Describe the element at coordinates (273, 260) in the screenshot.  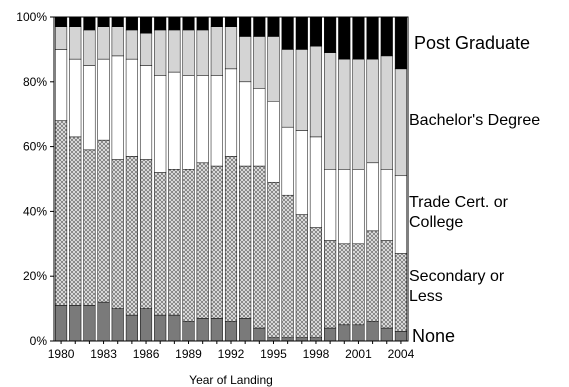
I see `bar-secondary-or-less-1995` at that location.